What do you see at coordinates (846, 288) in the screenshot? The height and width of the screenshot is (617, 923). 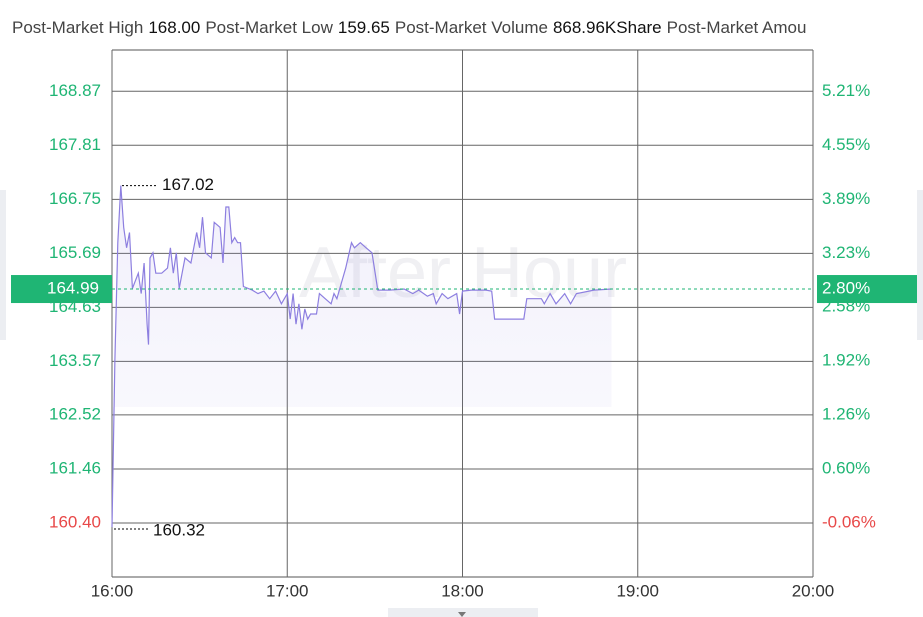 I see `last-change: 2.80%` at bounding box center [846, 288].